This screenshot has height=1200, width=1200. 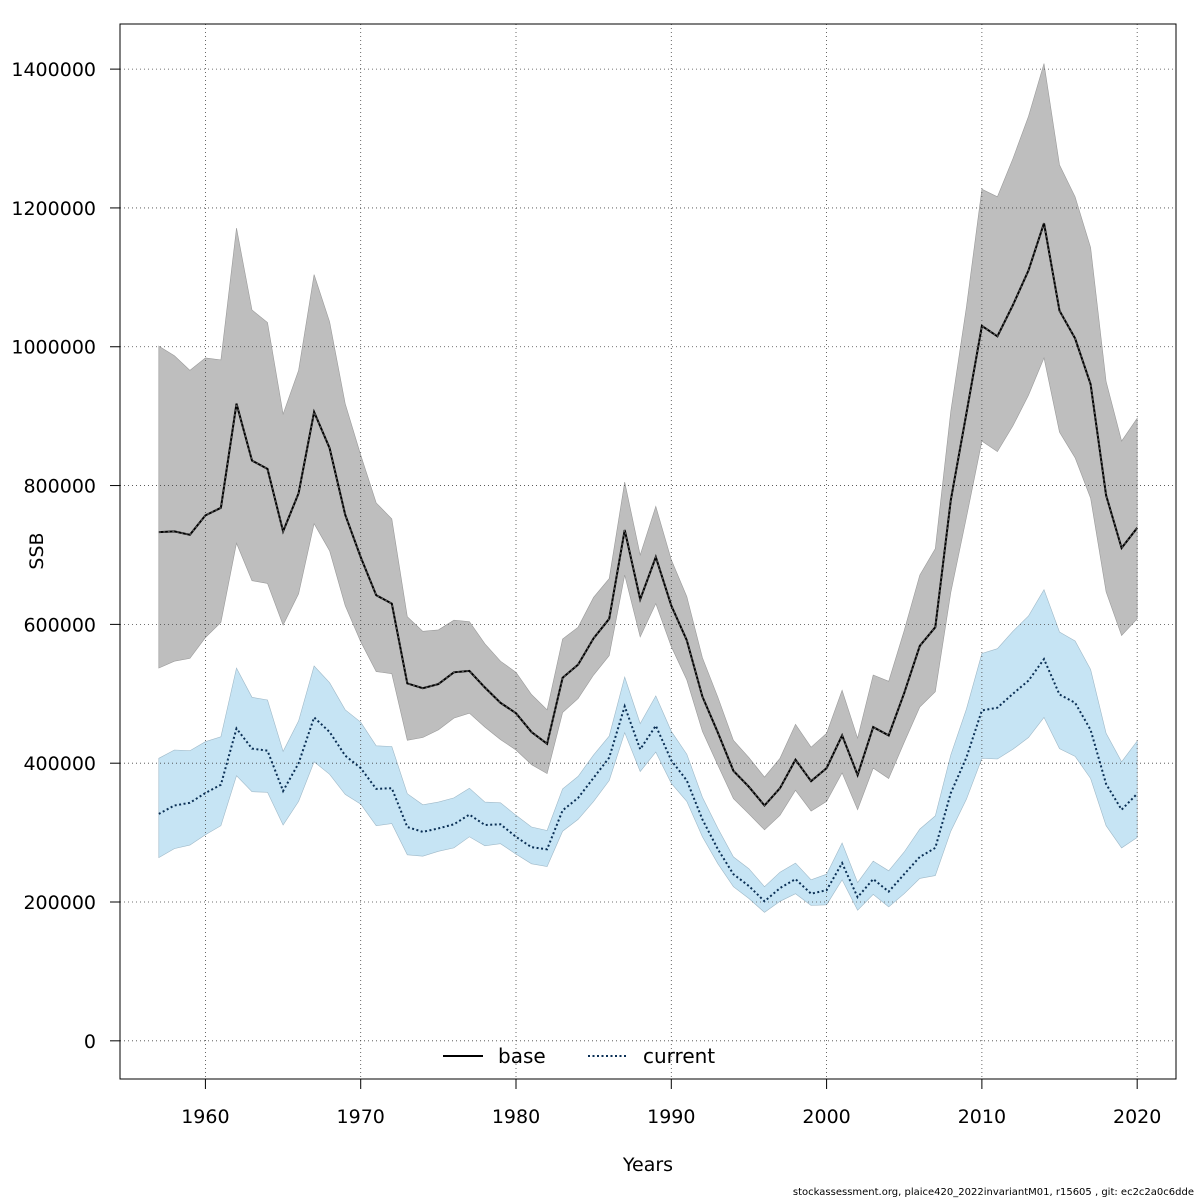 I want to click on x-tick-label-1960: 1960, so click(x=205, y=1117).